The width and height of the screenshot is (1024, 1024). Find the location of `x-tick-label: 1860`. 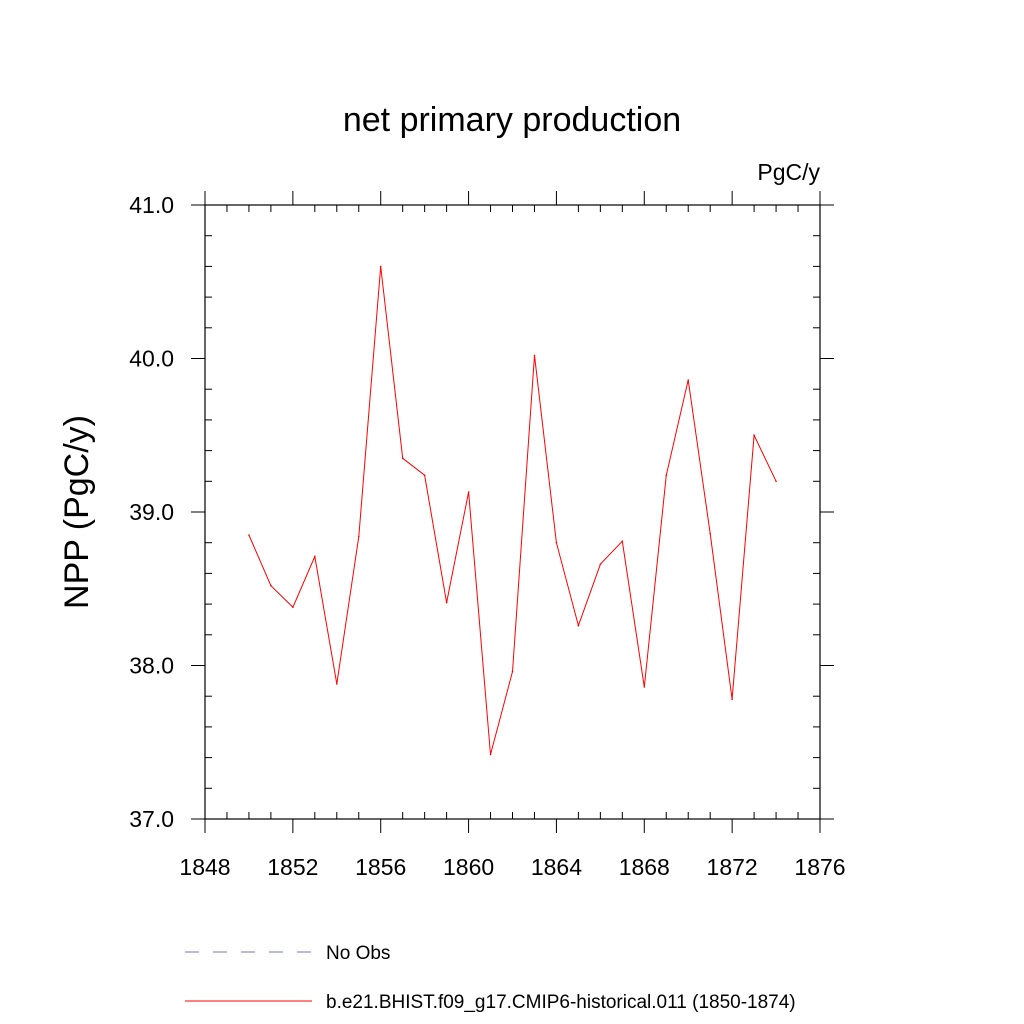

x-tick-label: 1860 is located at coordinates (468, 867).